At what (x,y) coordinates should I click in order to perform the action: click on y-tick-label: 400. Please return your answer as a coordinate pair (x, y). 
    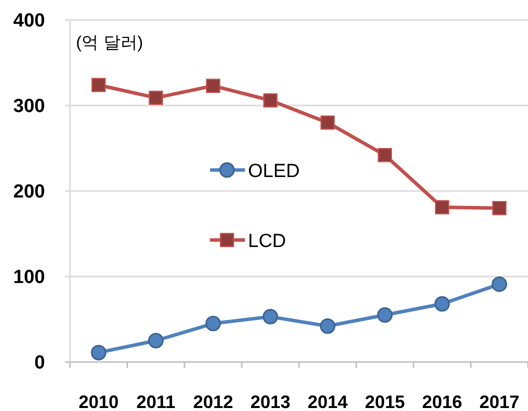
    Looking at the image, I should click on (29, 21).